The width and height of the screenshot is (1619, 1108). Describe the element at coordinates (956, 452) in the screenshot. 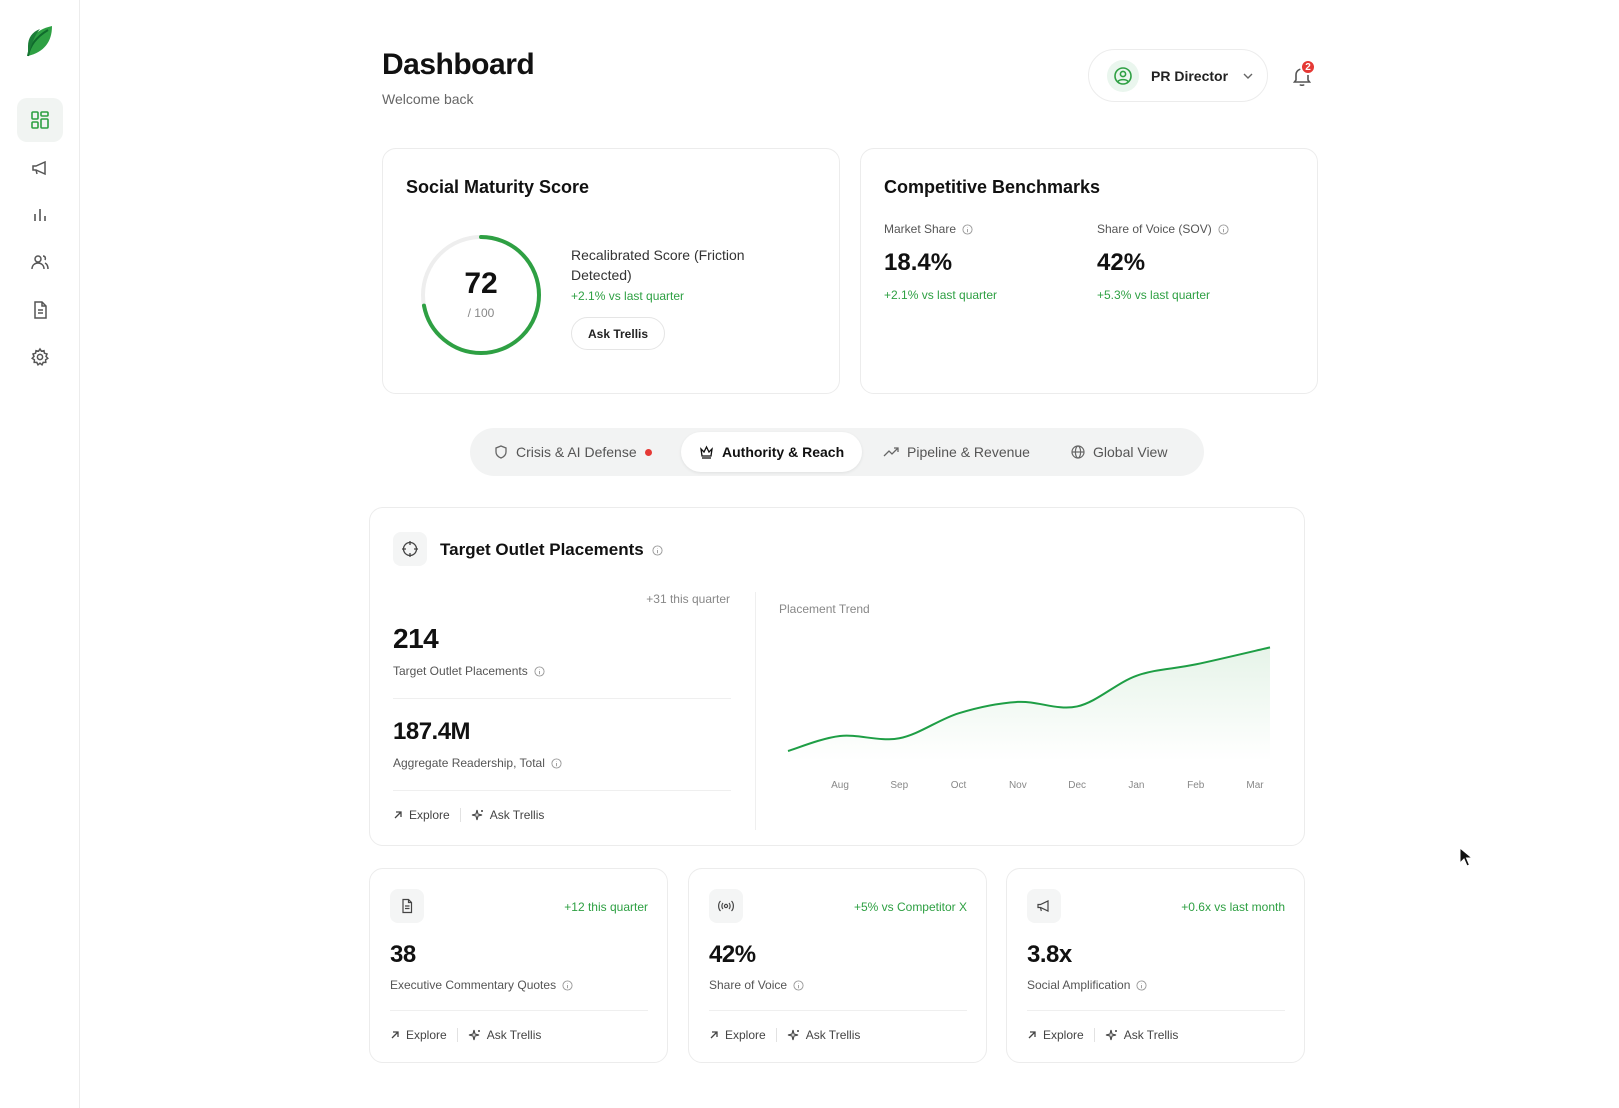

I see `tab-pipeline-revenue: Pipeline & Revenue` at that location.